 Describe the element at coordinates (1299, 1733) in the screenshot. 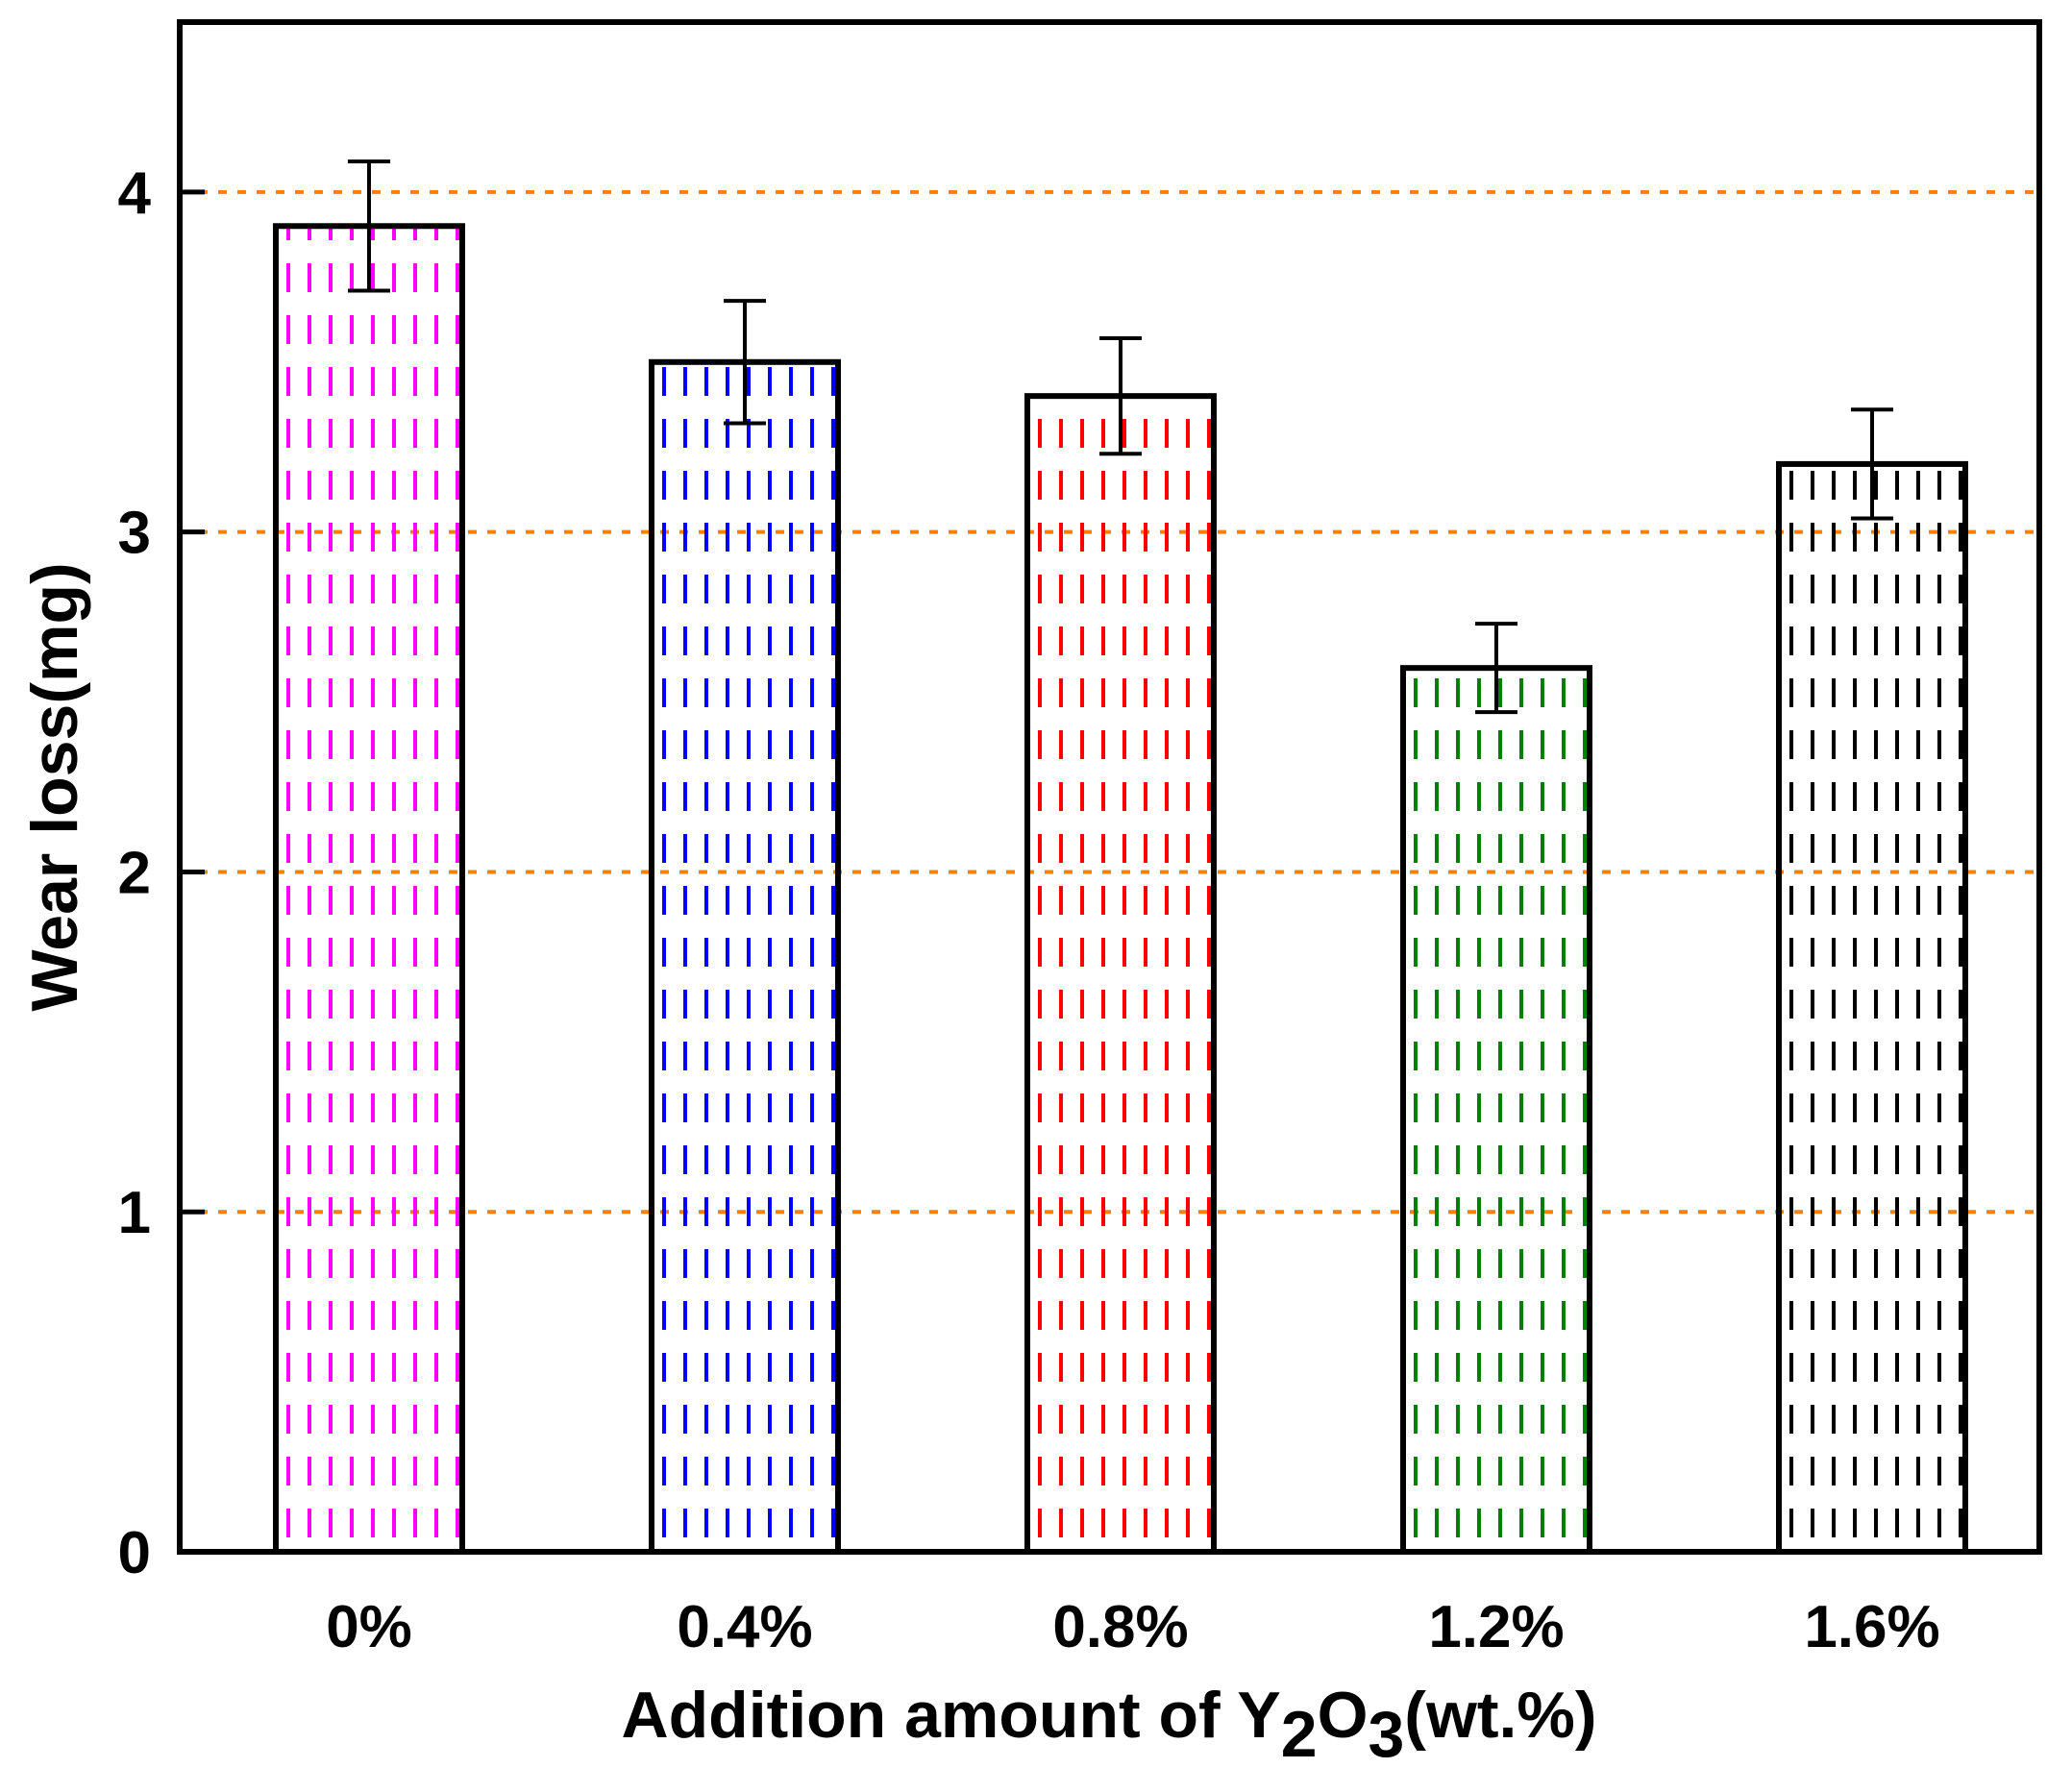

I see `x-axis-title-subscript-1: 2` at that location.